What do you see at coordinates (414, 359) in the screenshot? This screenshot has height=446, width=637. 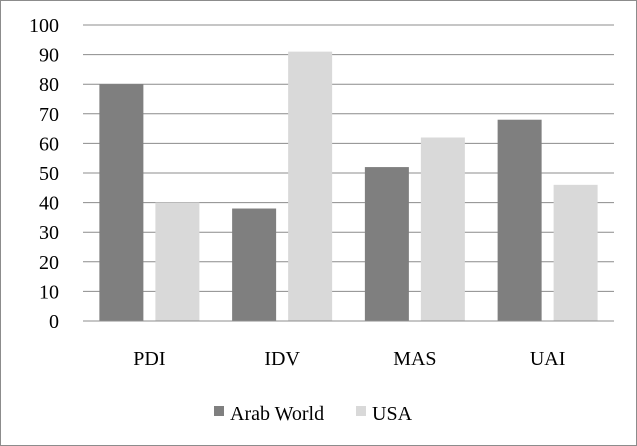 I see `x-tick-label: MAS` at bounding box center [414, 359].